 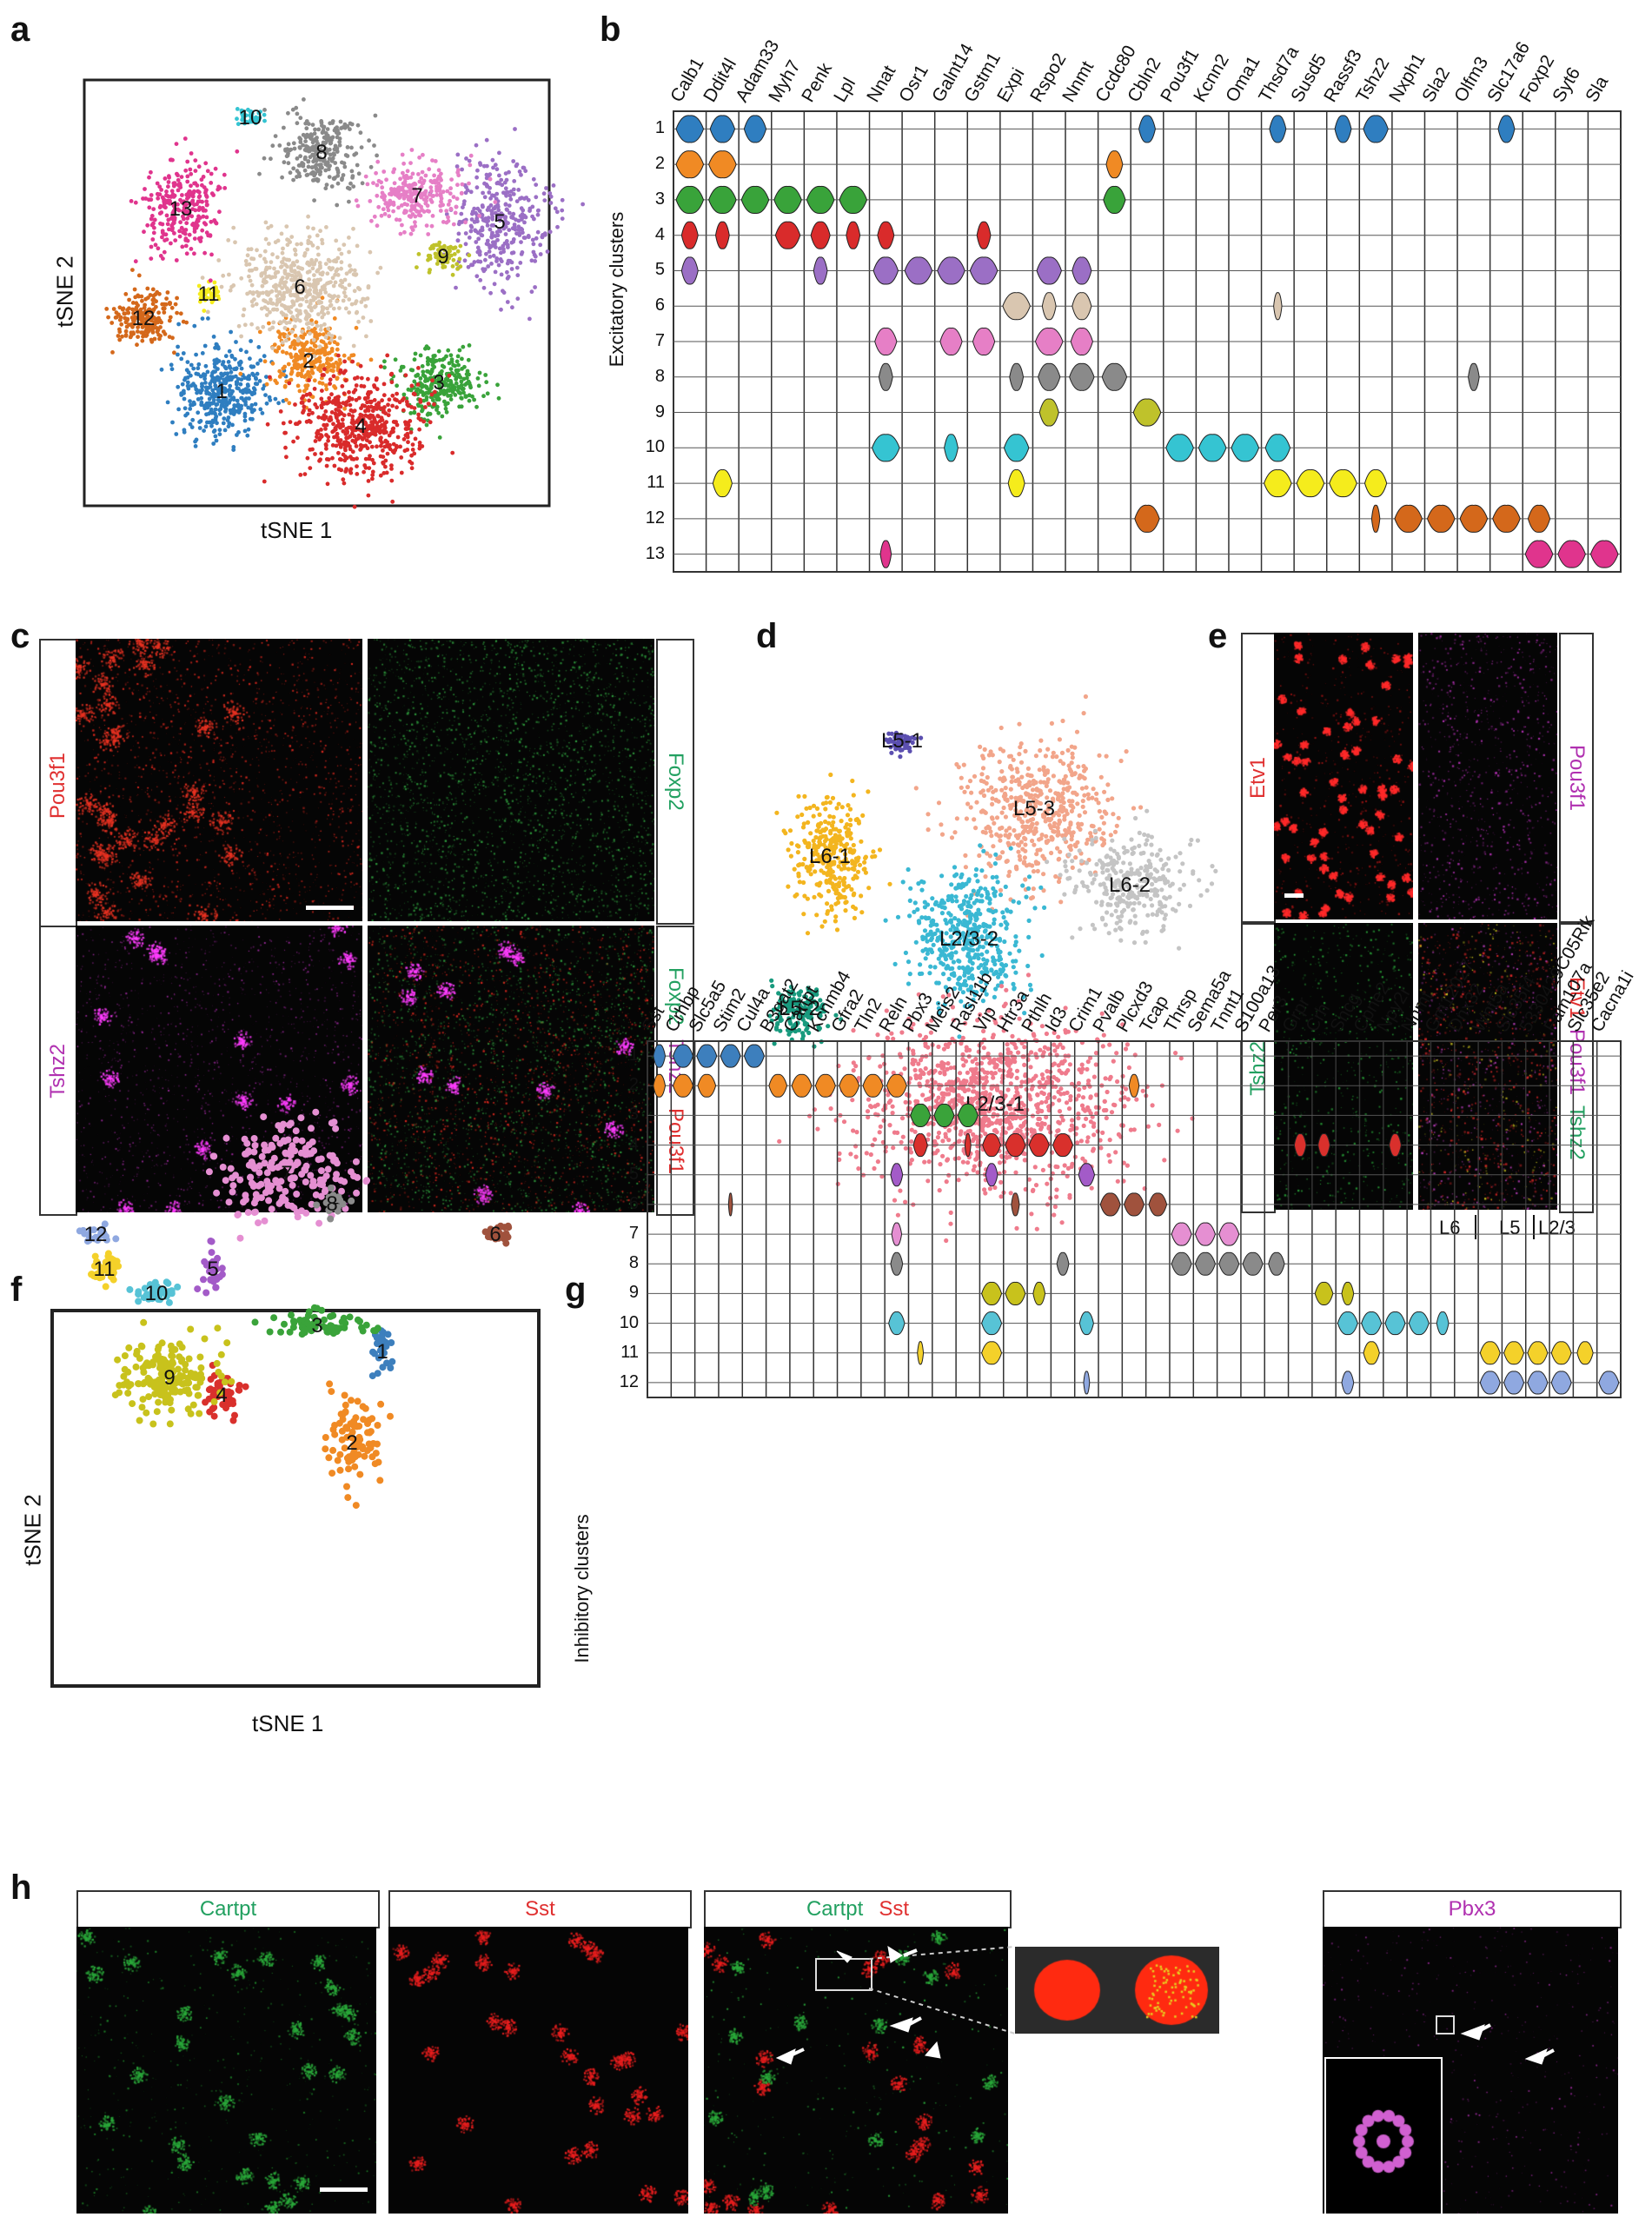 I want to click on panel-letter-c: c, so click(x=20, y=636).